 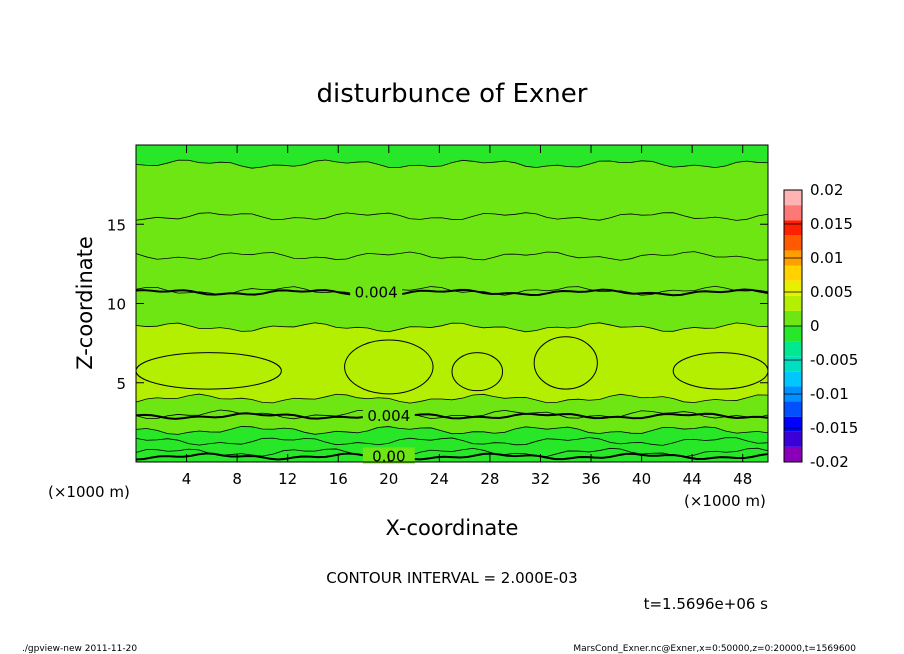 I want to click on y-axis-label: Z-coordinate, so click(x=85, y=303).